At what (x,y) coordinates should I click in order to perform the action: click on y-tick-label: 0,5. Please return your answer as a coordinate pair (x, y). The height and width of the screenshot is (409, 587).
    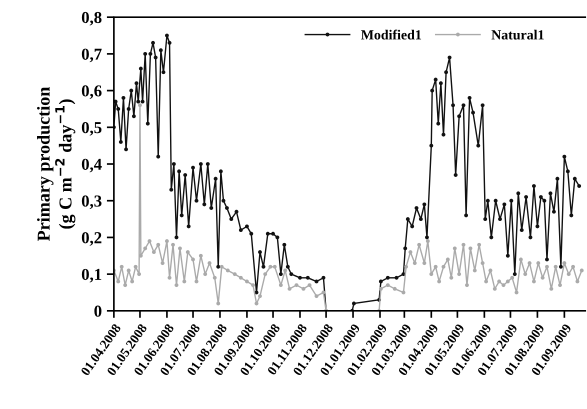
    Looking at the image, I should click on (92, 129).